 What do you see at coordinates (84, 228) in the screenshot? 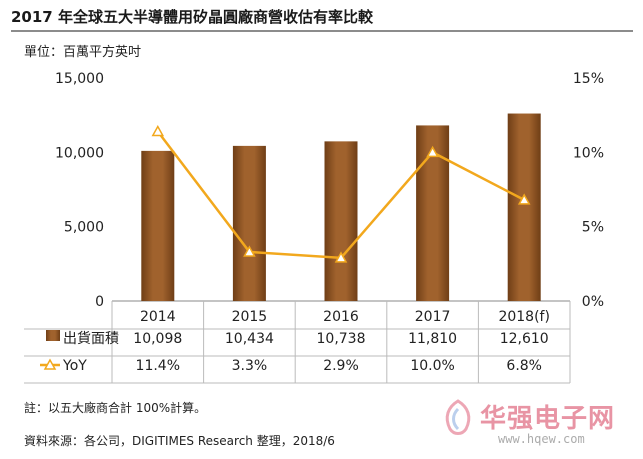
I see `y-tick-label: 5,000` at bounding box center [84, 228].